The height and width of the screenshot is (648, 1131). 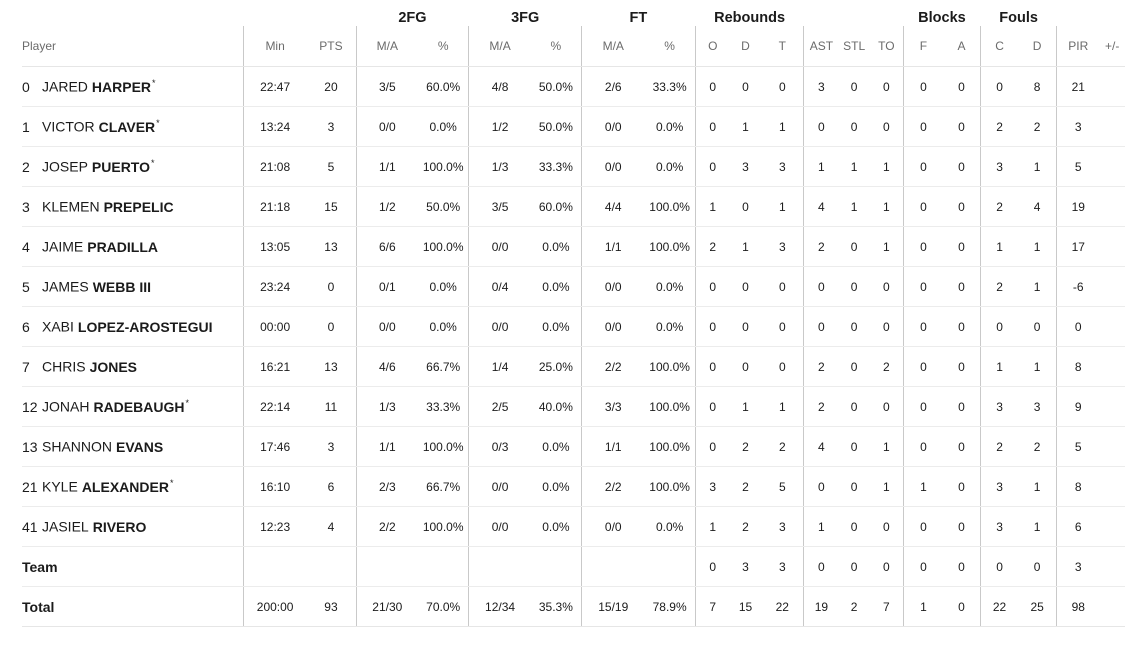 I want to click on stat-fg2-ma: 1/2, so click(x=387, y=206).